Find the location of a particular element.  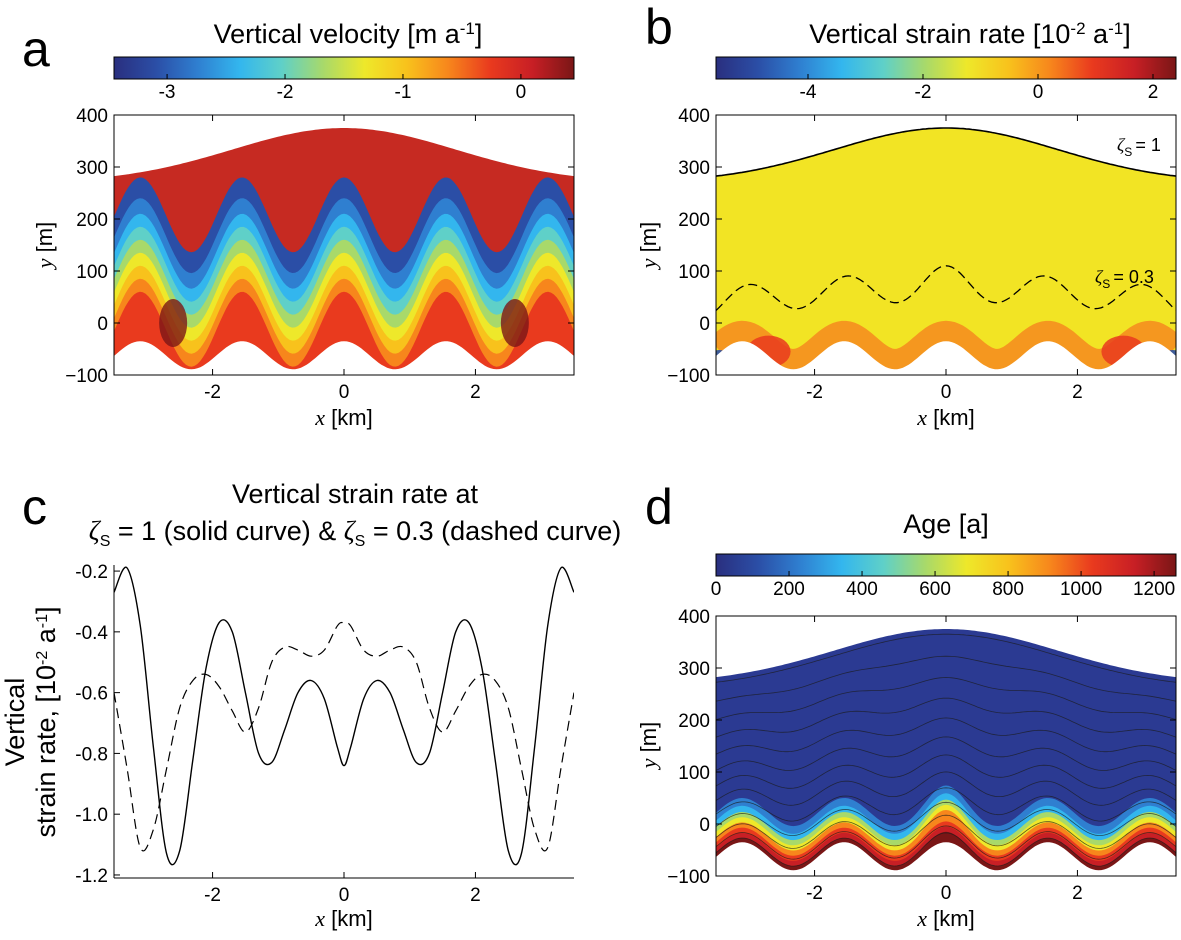

panel-b-yticks: −100 0 100 200 300 400 is located at coordinates (921, 246).